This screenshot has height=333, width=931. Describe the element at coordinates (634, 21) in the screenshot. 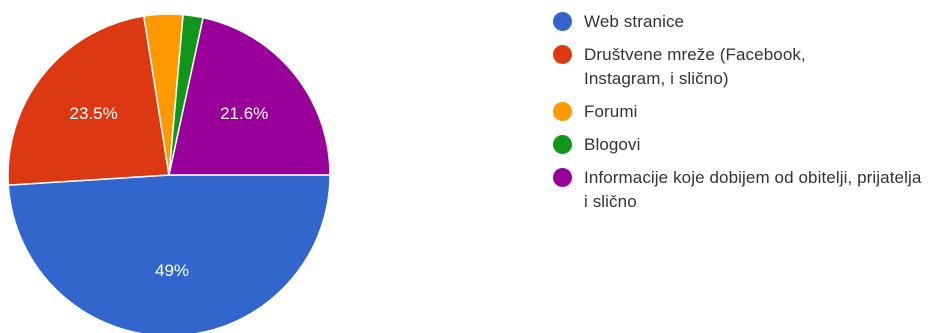

I see `legend-label-web-stranice: Web stranice` at that location.